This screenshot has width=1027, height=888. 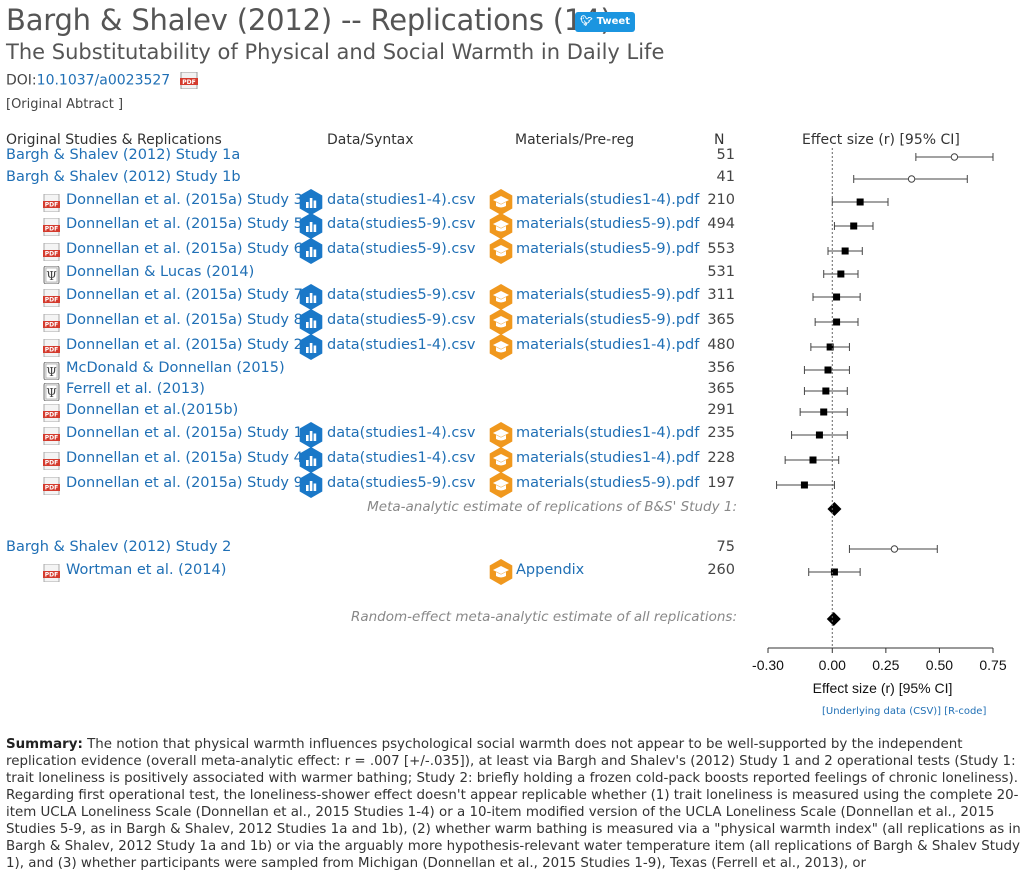 What do you see at coordinates (725, 155) in the screenshot?
I see `sample-size: 51` at bounding box center [725, 155].